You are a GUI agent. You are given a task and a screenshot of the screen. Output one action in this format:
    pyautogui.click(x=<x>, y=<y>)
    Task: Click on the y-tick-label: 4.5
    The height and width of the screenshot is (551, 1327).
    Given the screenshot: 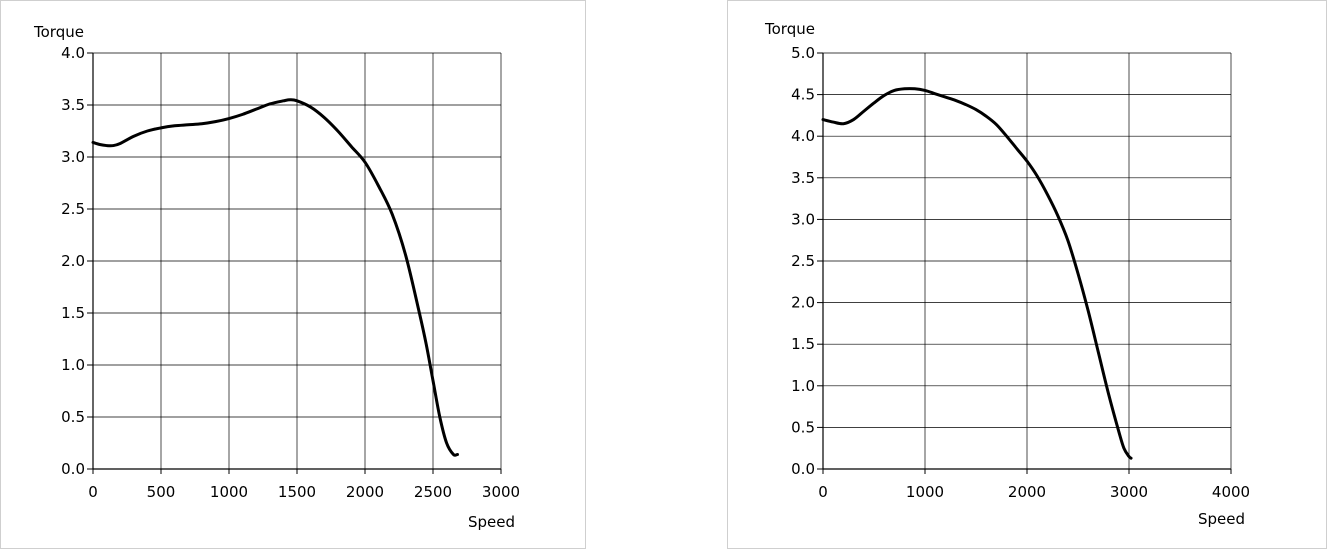 What is the action you would take?
    pyautogui.click(x=803, y=95)
    